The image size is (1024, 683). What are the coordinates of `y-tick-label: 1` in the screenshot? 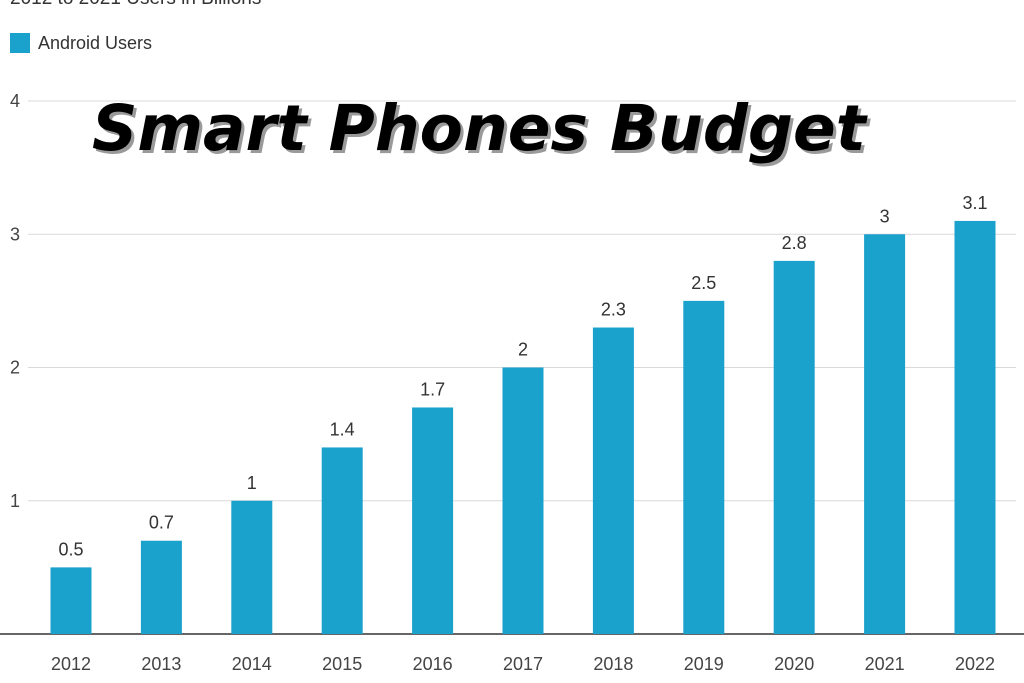 It's located at (15, 501).